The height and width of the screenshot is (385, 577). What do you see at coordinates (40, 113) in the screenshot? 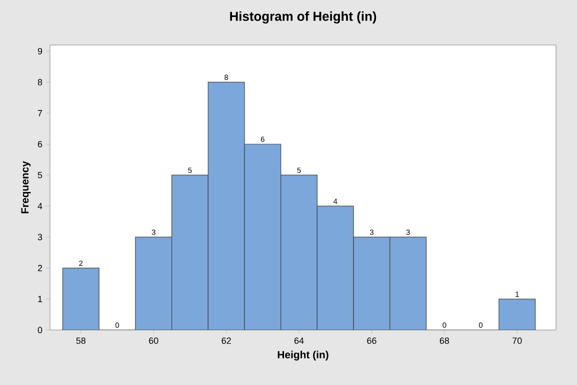
I see `y-tick-label: 7` at bounding box center [40, 113].